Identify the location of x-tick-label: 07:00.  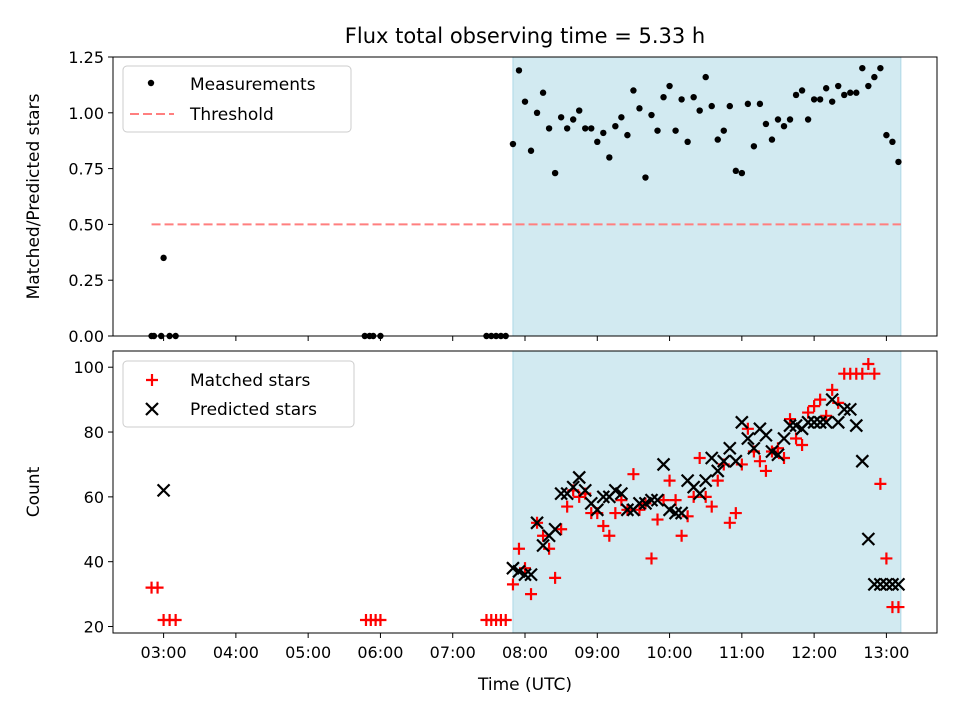
(453, 652).